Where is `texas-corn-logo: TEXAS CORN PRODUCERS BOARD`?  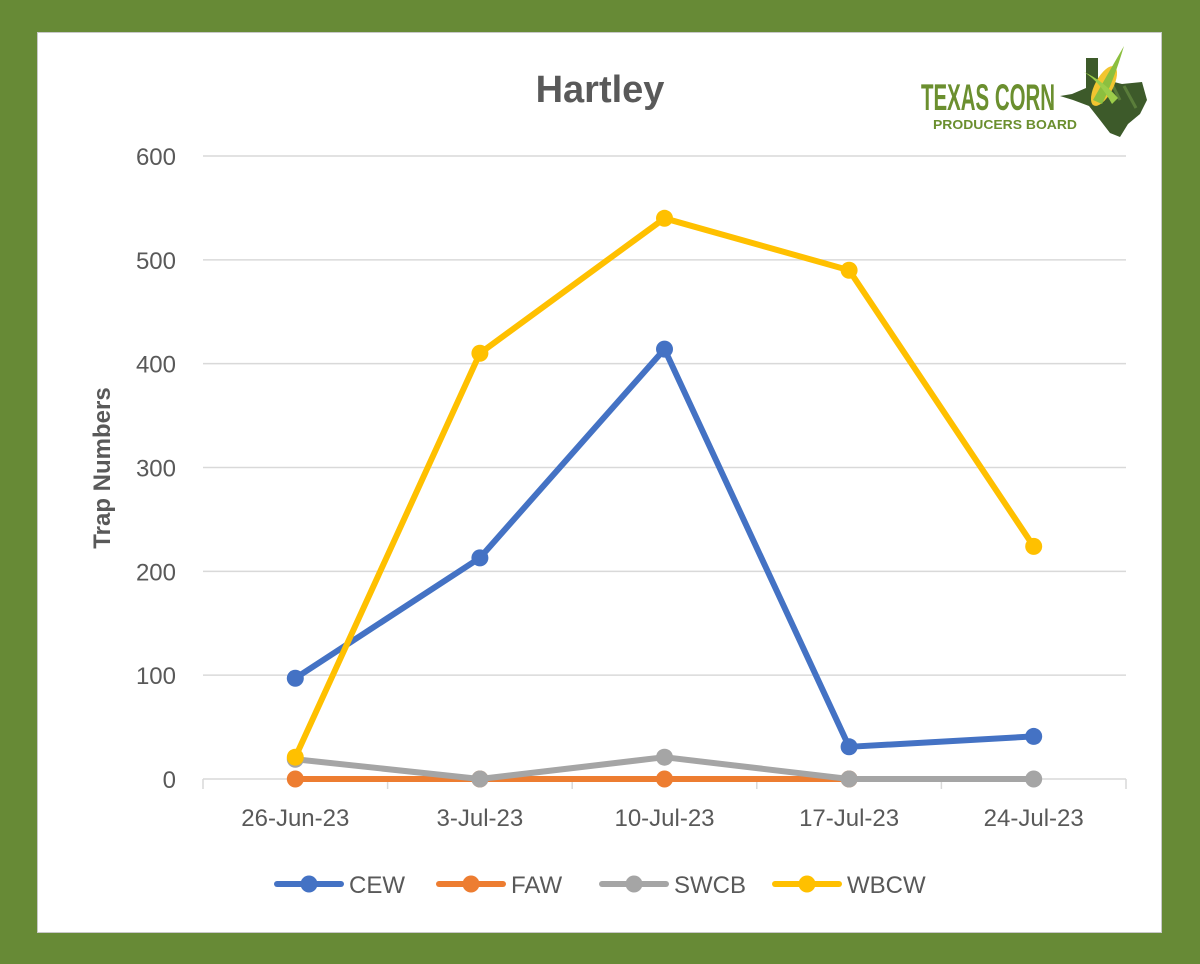 texas-corn-logo: TEXAS CORN PRODUCERS BOARD is located at coordinates (1034, 91).